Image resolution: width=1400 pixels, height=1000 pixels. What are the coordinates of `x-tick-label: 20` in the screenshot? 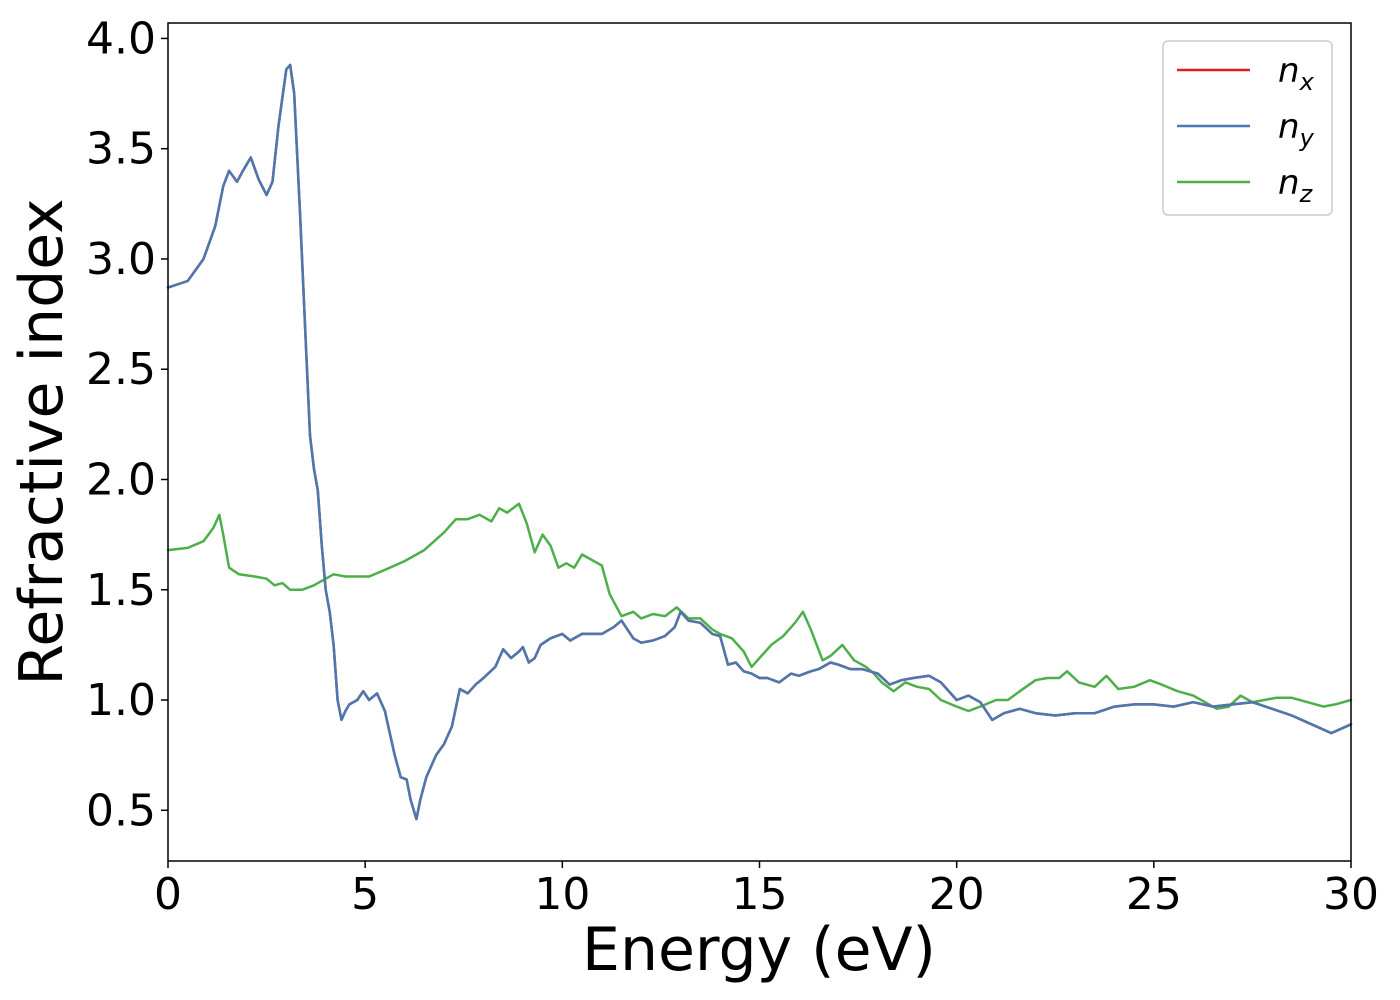 It's located at (957, 894).